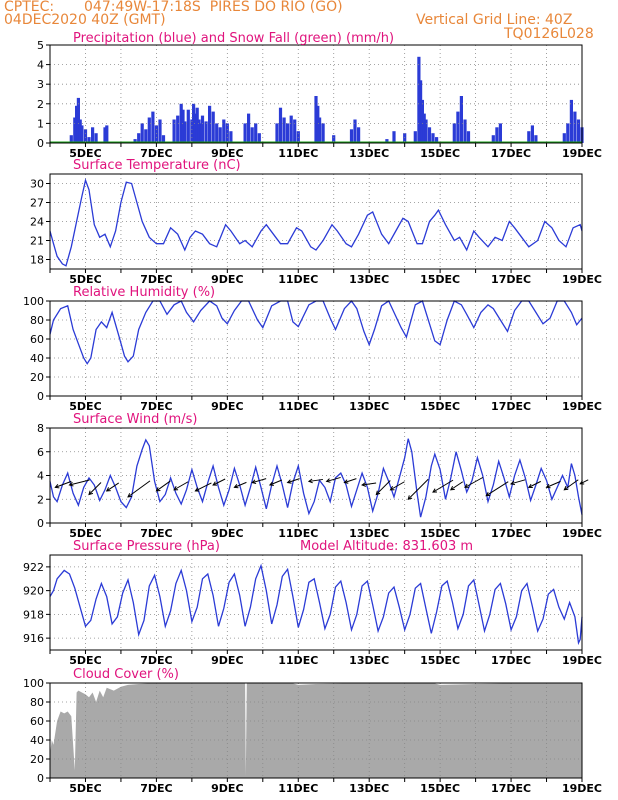  What do you see at coordinates (316, 222) in the screenshot?
I see `temperature-series-line` at bounding box center [316, 222].